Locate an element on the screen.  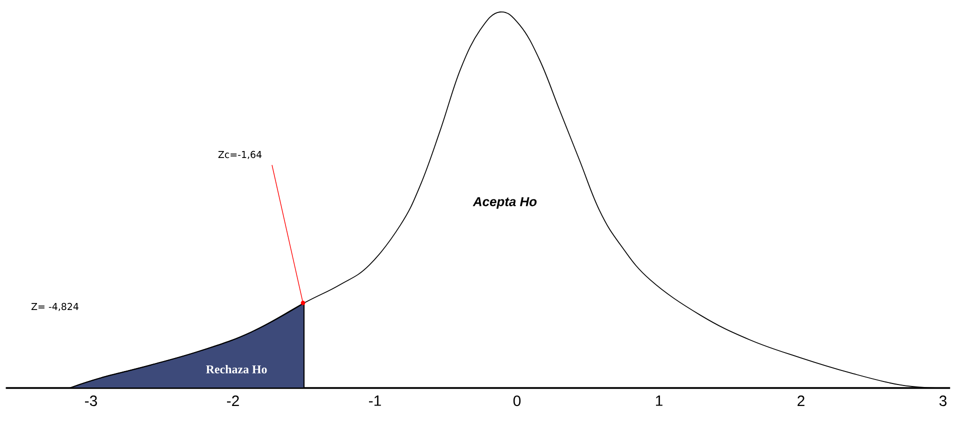
annotation: Acepta Ho is located at coordinates (504, 203).